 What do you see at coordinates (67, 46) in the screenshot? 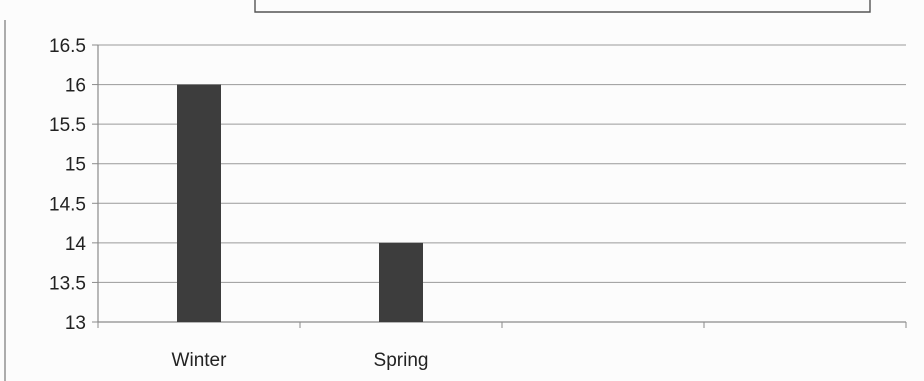
I see `y-tick-label: 16.5` at bounding box center [67, 46].